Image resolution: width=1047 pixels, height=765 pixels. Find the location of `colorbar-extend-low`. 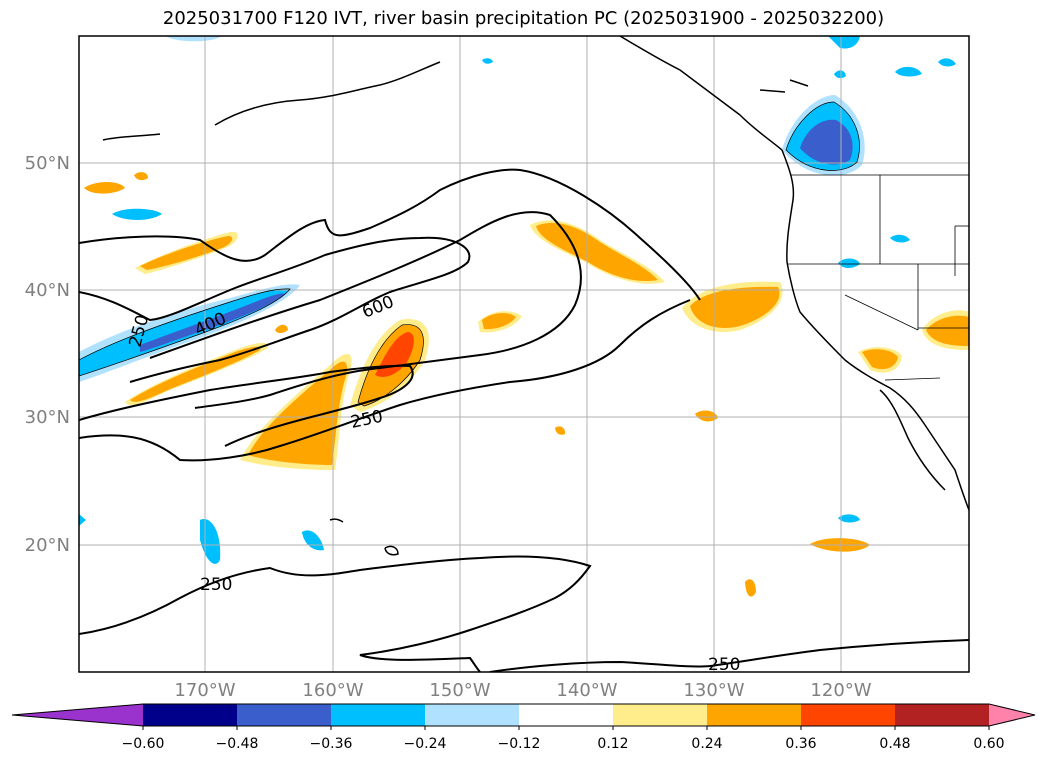

colorbar-extend-low is located at coordinates (77, 715).